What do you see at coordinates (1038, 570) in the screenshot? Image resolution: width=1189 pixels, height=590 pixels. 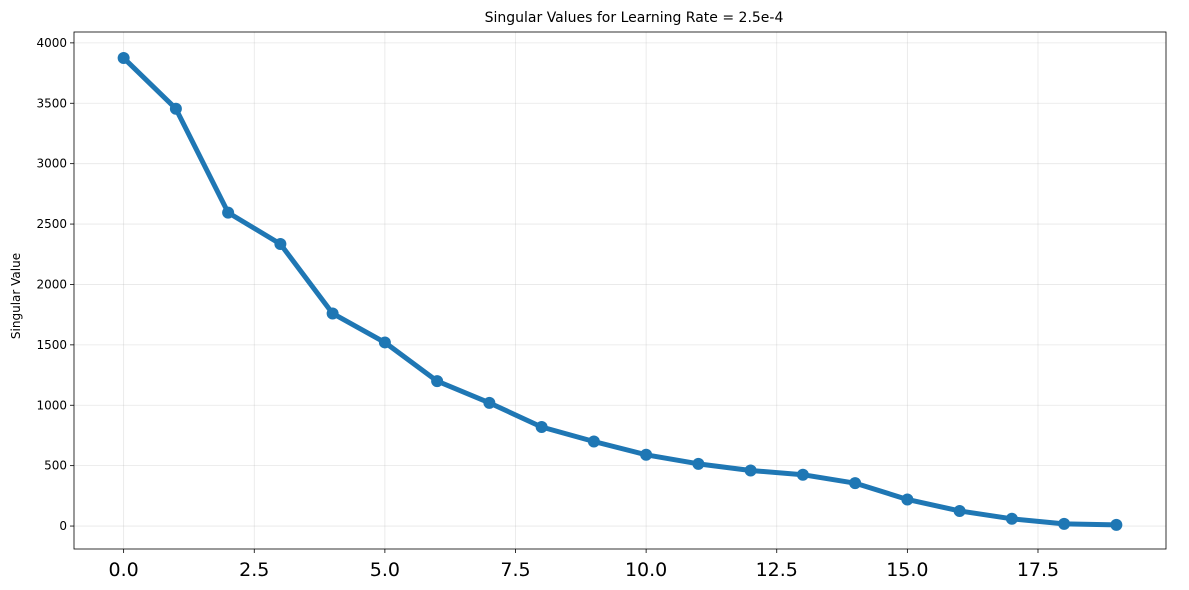 I see `x-tick-label: 17.5` at bounding box center [1038, 570].